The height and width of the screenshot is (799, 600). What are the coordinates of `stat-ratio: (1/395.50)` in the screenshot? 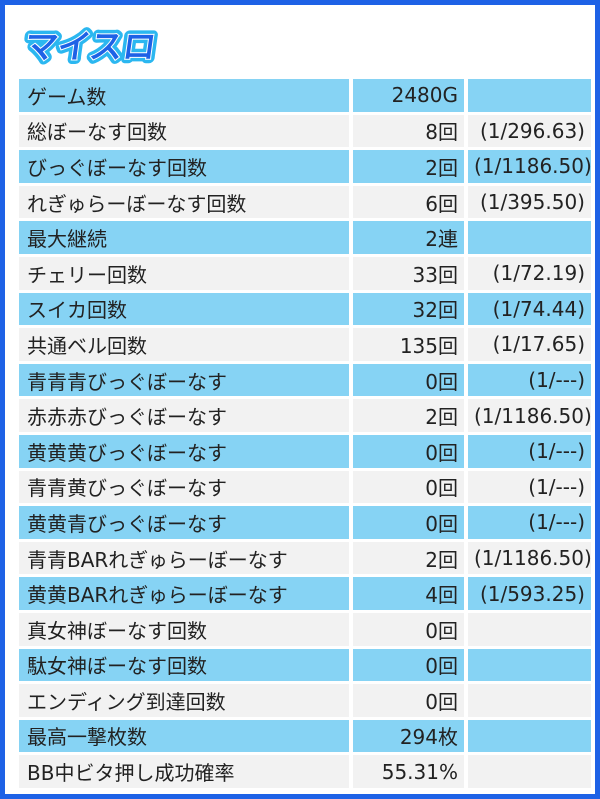 It's located at (527, 202).